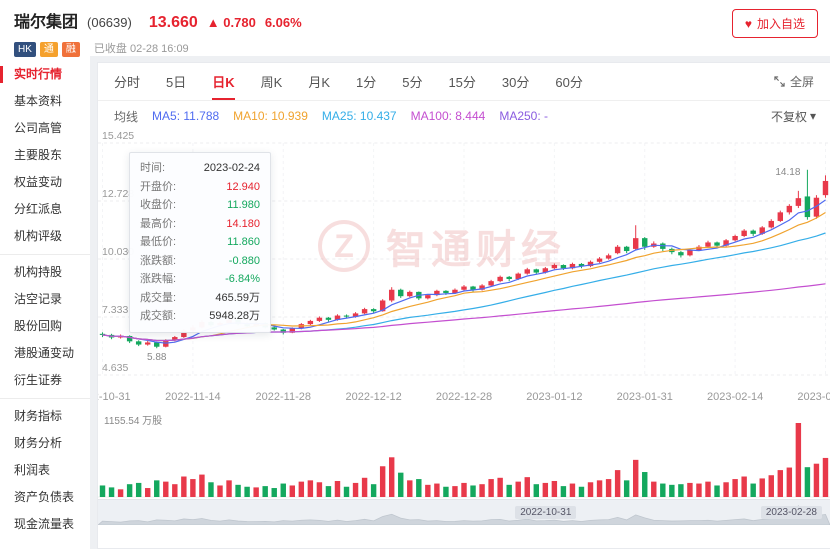 The height and width of the screenshot is (549, 830). What do you see at coordinates (173, 22) in the screenshot?
I see `last-price: 13.660` at bounding box center [173, 22].